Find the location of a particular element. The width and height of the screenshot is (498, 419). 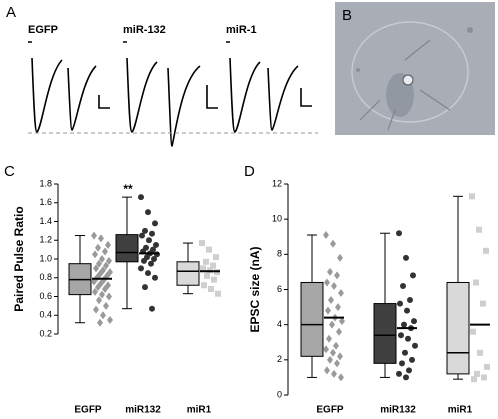

y-tick-label: 1.4 is located at coordinates (45, 221).